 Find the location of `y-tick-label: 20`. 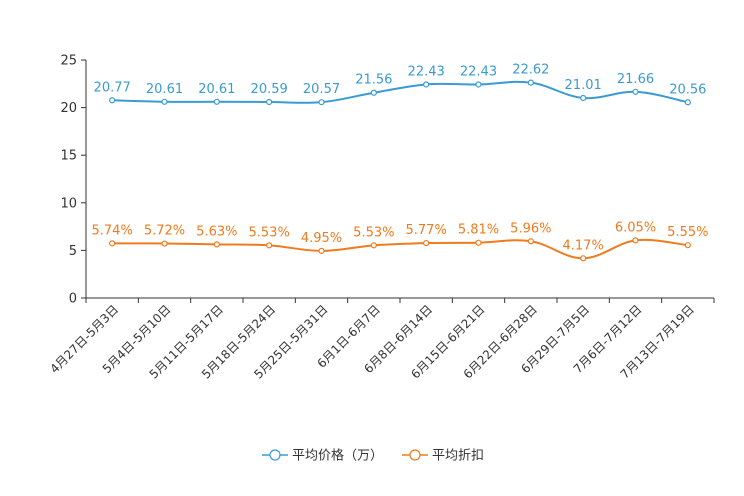

y-tick-label: 20 is located at coordinates (68, 108).